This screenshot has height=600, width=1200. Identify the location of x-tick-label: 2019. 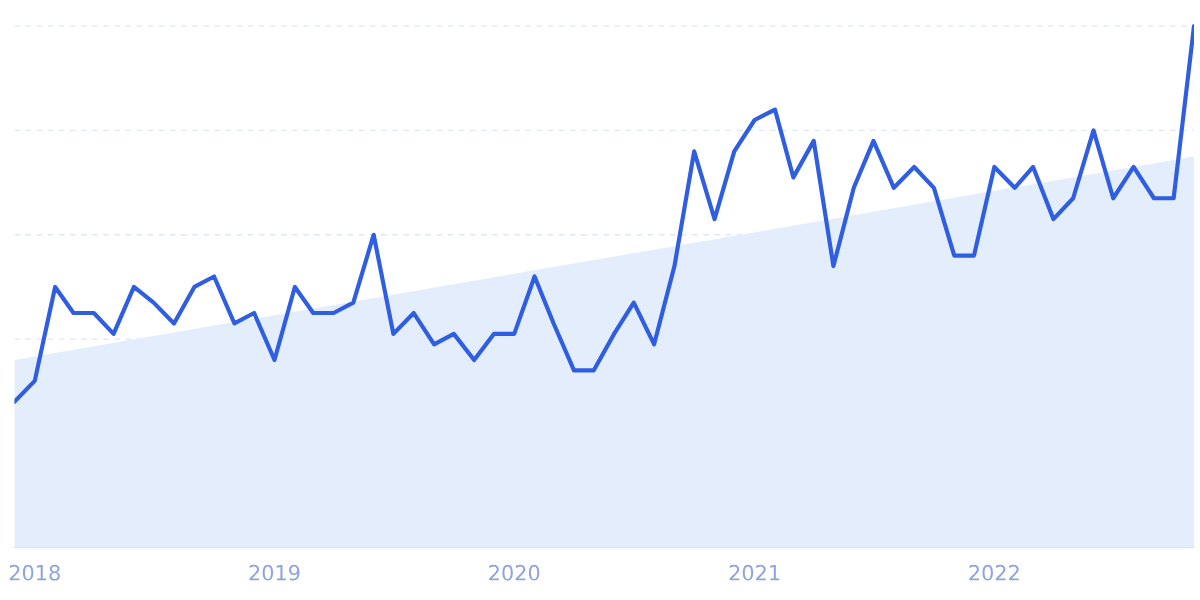
(274, 572).